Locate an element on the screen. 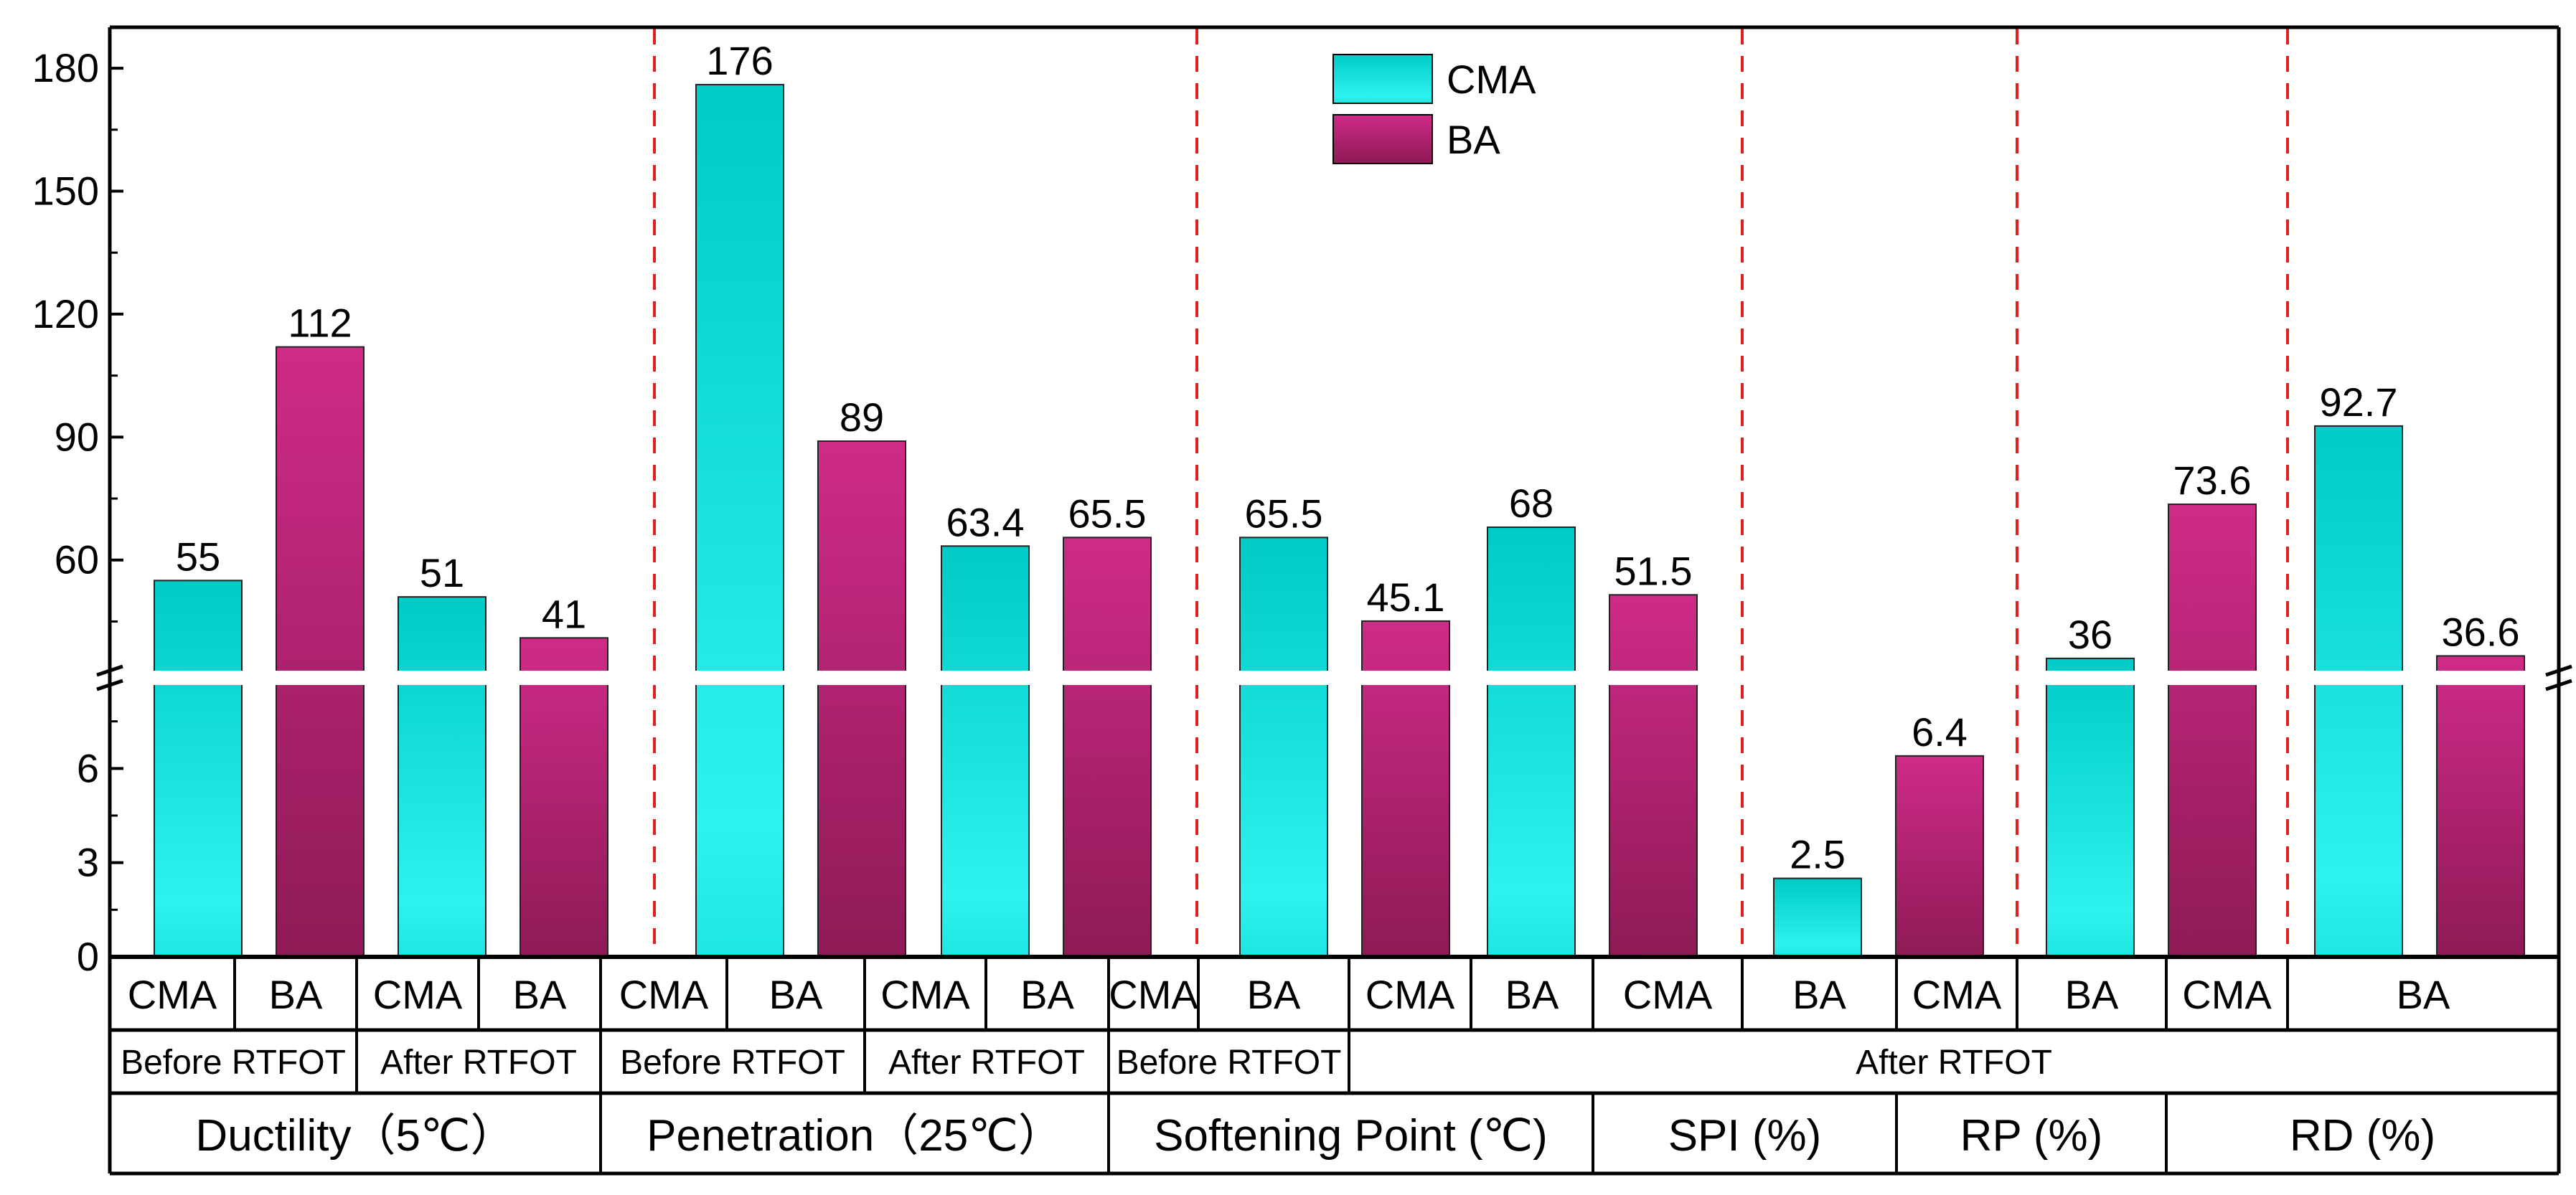 This screenshot has width=2576, height=1195. value-label-2: 51 is located at coordinates (442, 572).